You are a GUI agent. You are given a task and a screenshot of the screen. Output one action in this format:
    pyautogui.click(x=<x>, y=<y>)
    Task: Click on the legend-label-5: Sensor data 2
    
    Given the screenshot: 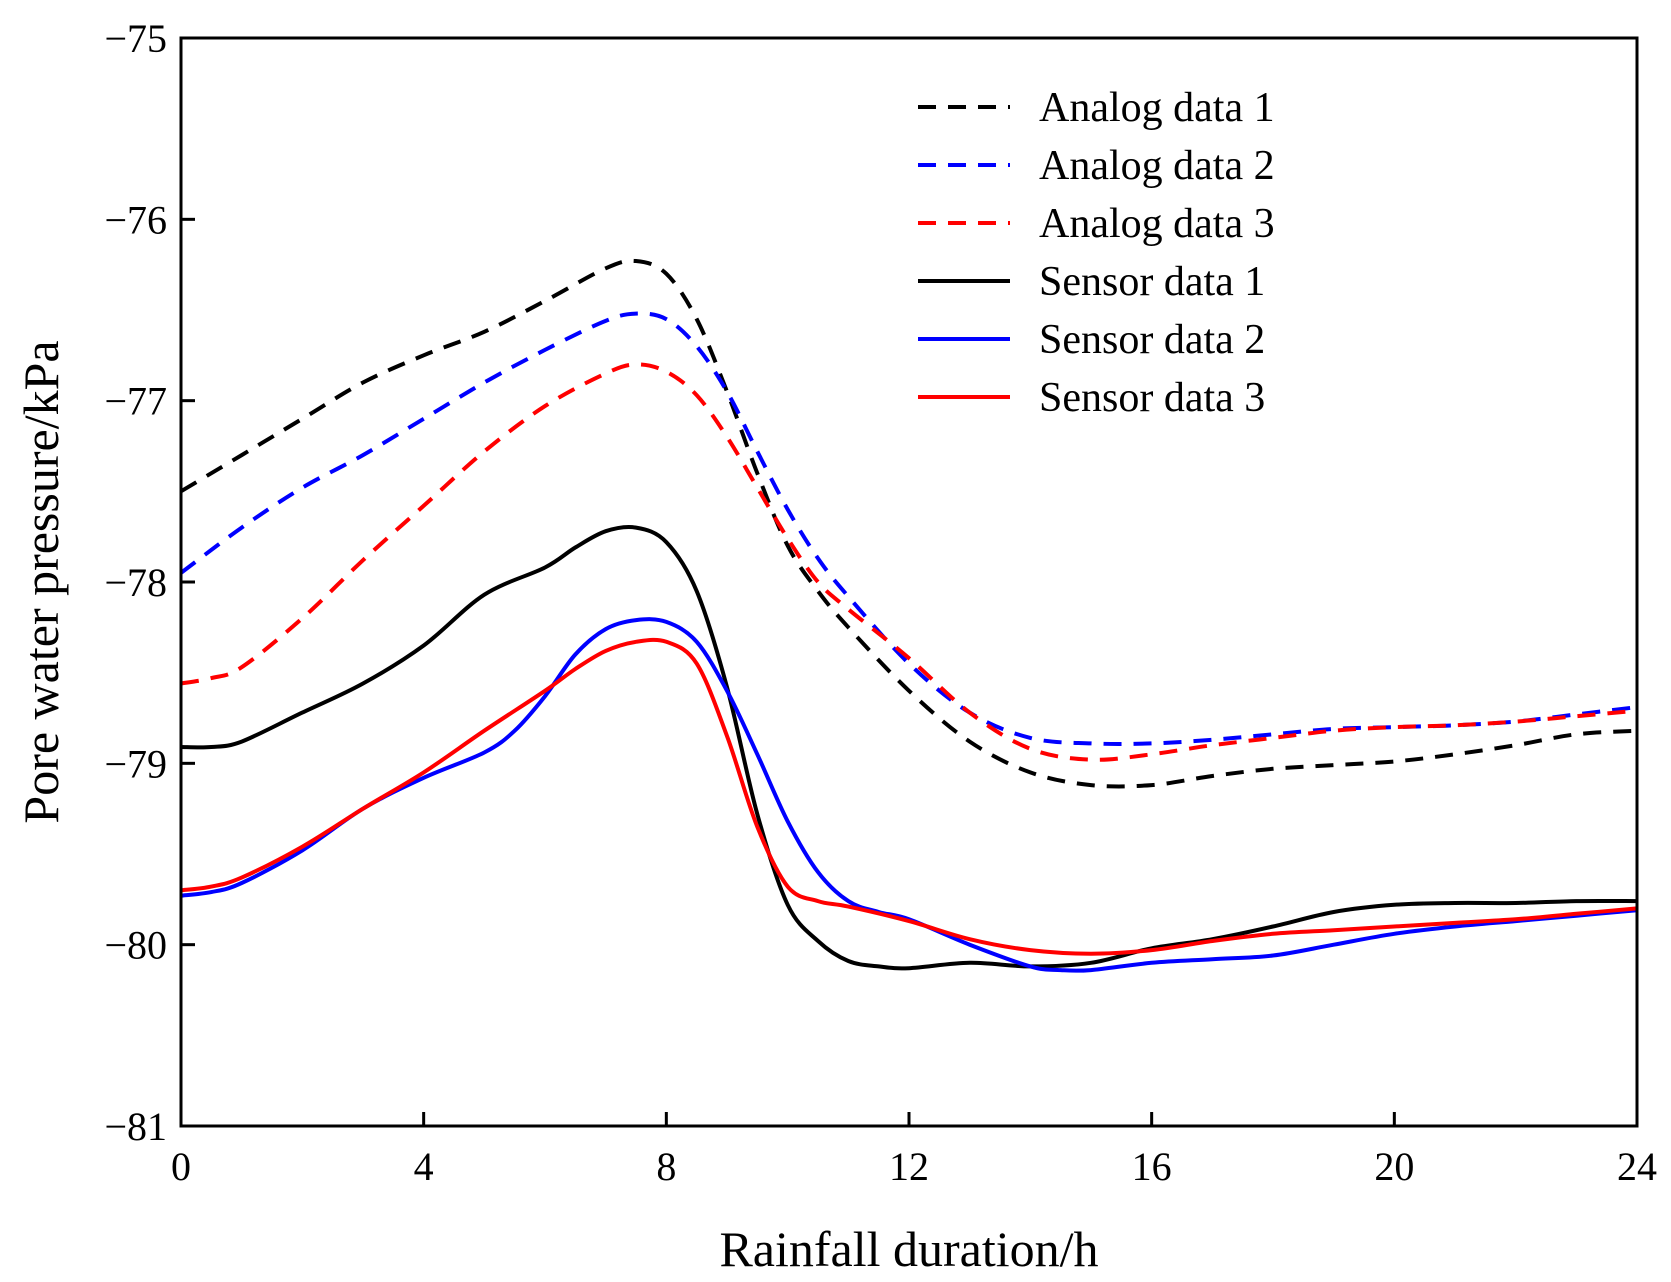 What is the action you would take?
    pyautogui.click(x=1152, y=340)
    